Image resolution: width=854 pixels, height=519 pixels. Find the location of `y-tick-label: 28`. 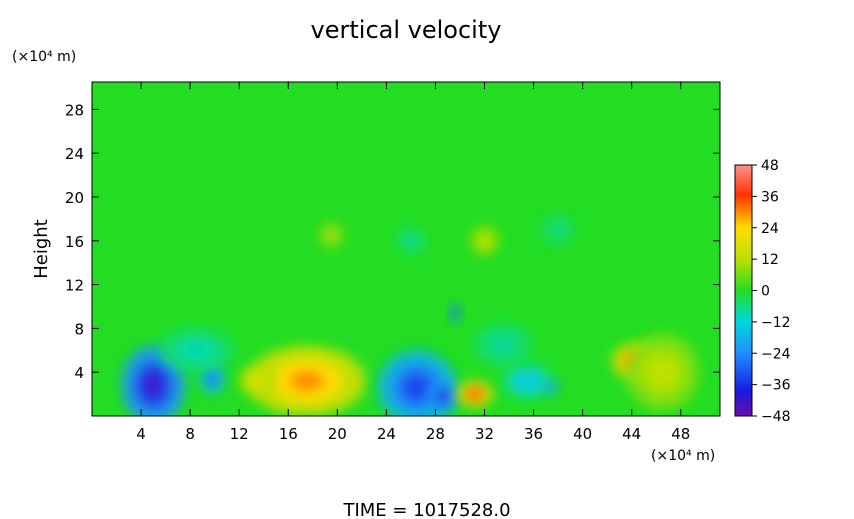

y-tick-label: 28 is located at coordinates (74, 110).